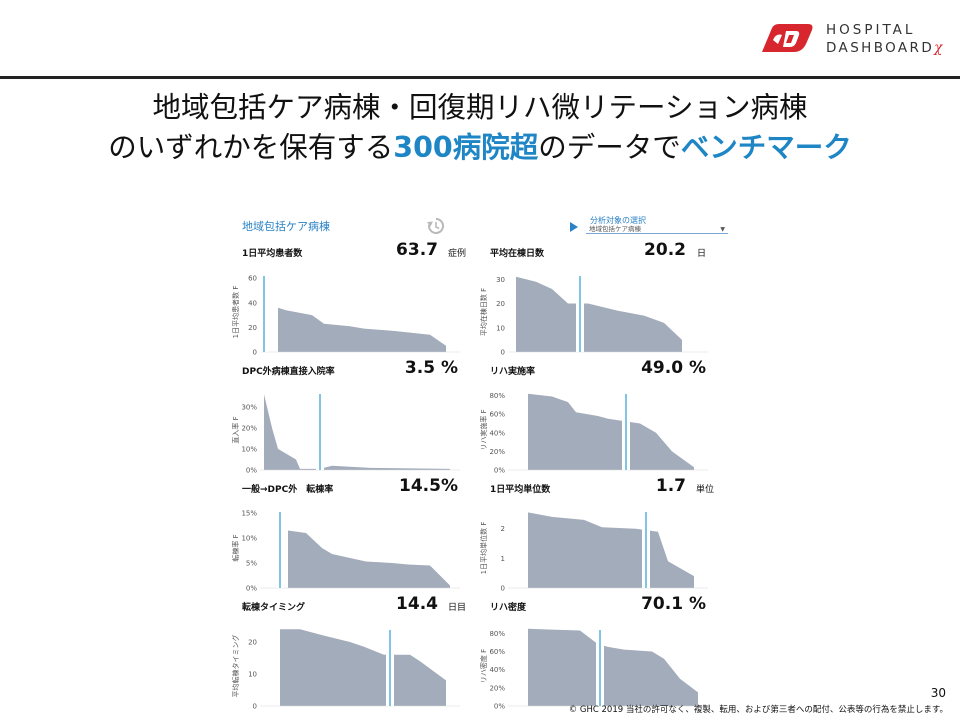 This screenshot has width=960, height=720. What do you see at coordinates (272, 254) in the screenshot?
I see `metric-title: 1日平均患者数` at bounding box center [272, 254].